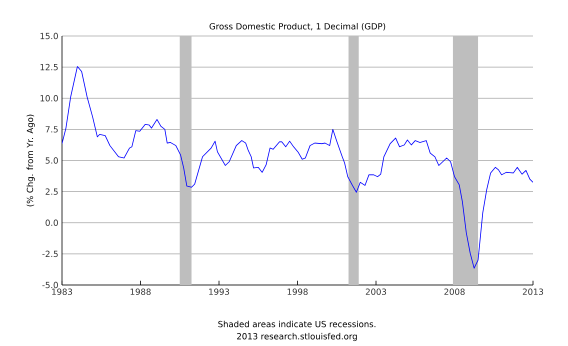 The image size is (568, 346). I want to click on y-tick-label: 10.0, so click(49, 98).